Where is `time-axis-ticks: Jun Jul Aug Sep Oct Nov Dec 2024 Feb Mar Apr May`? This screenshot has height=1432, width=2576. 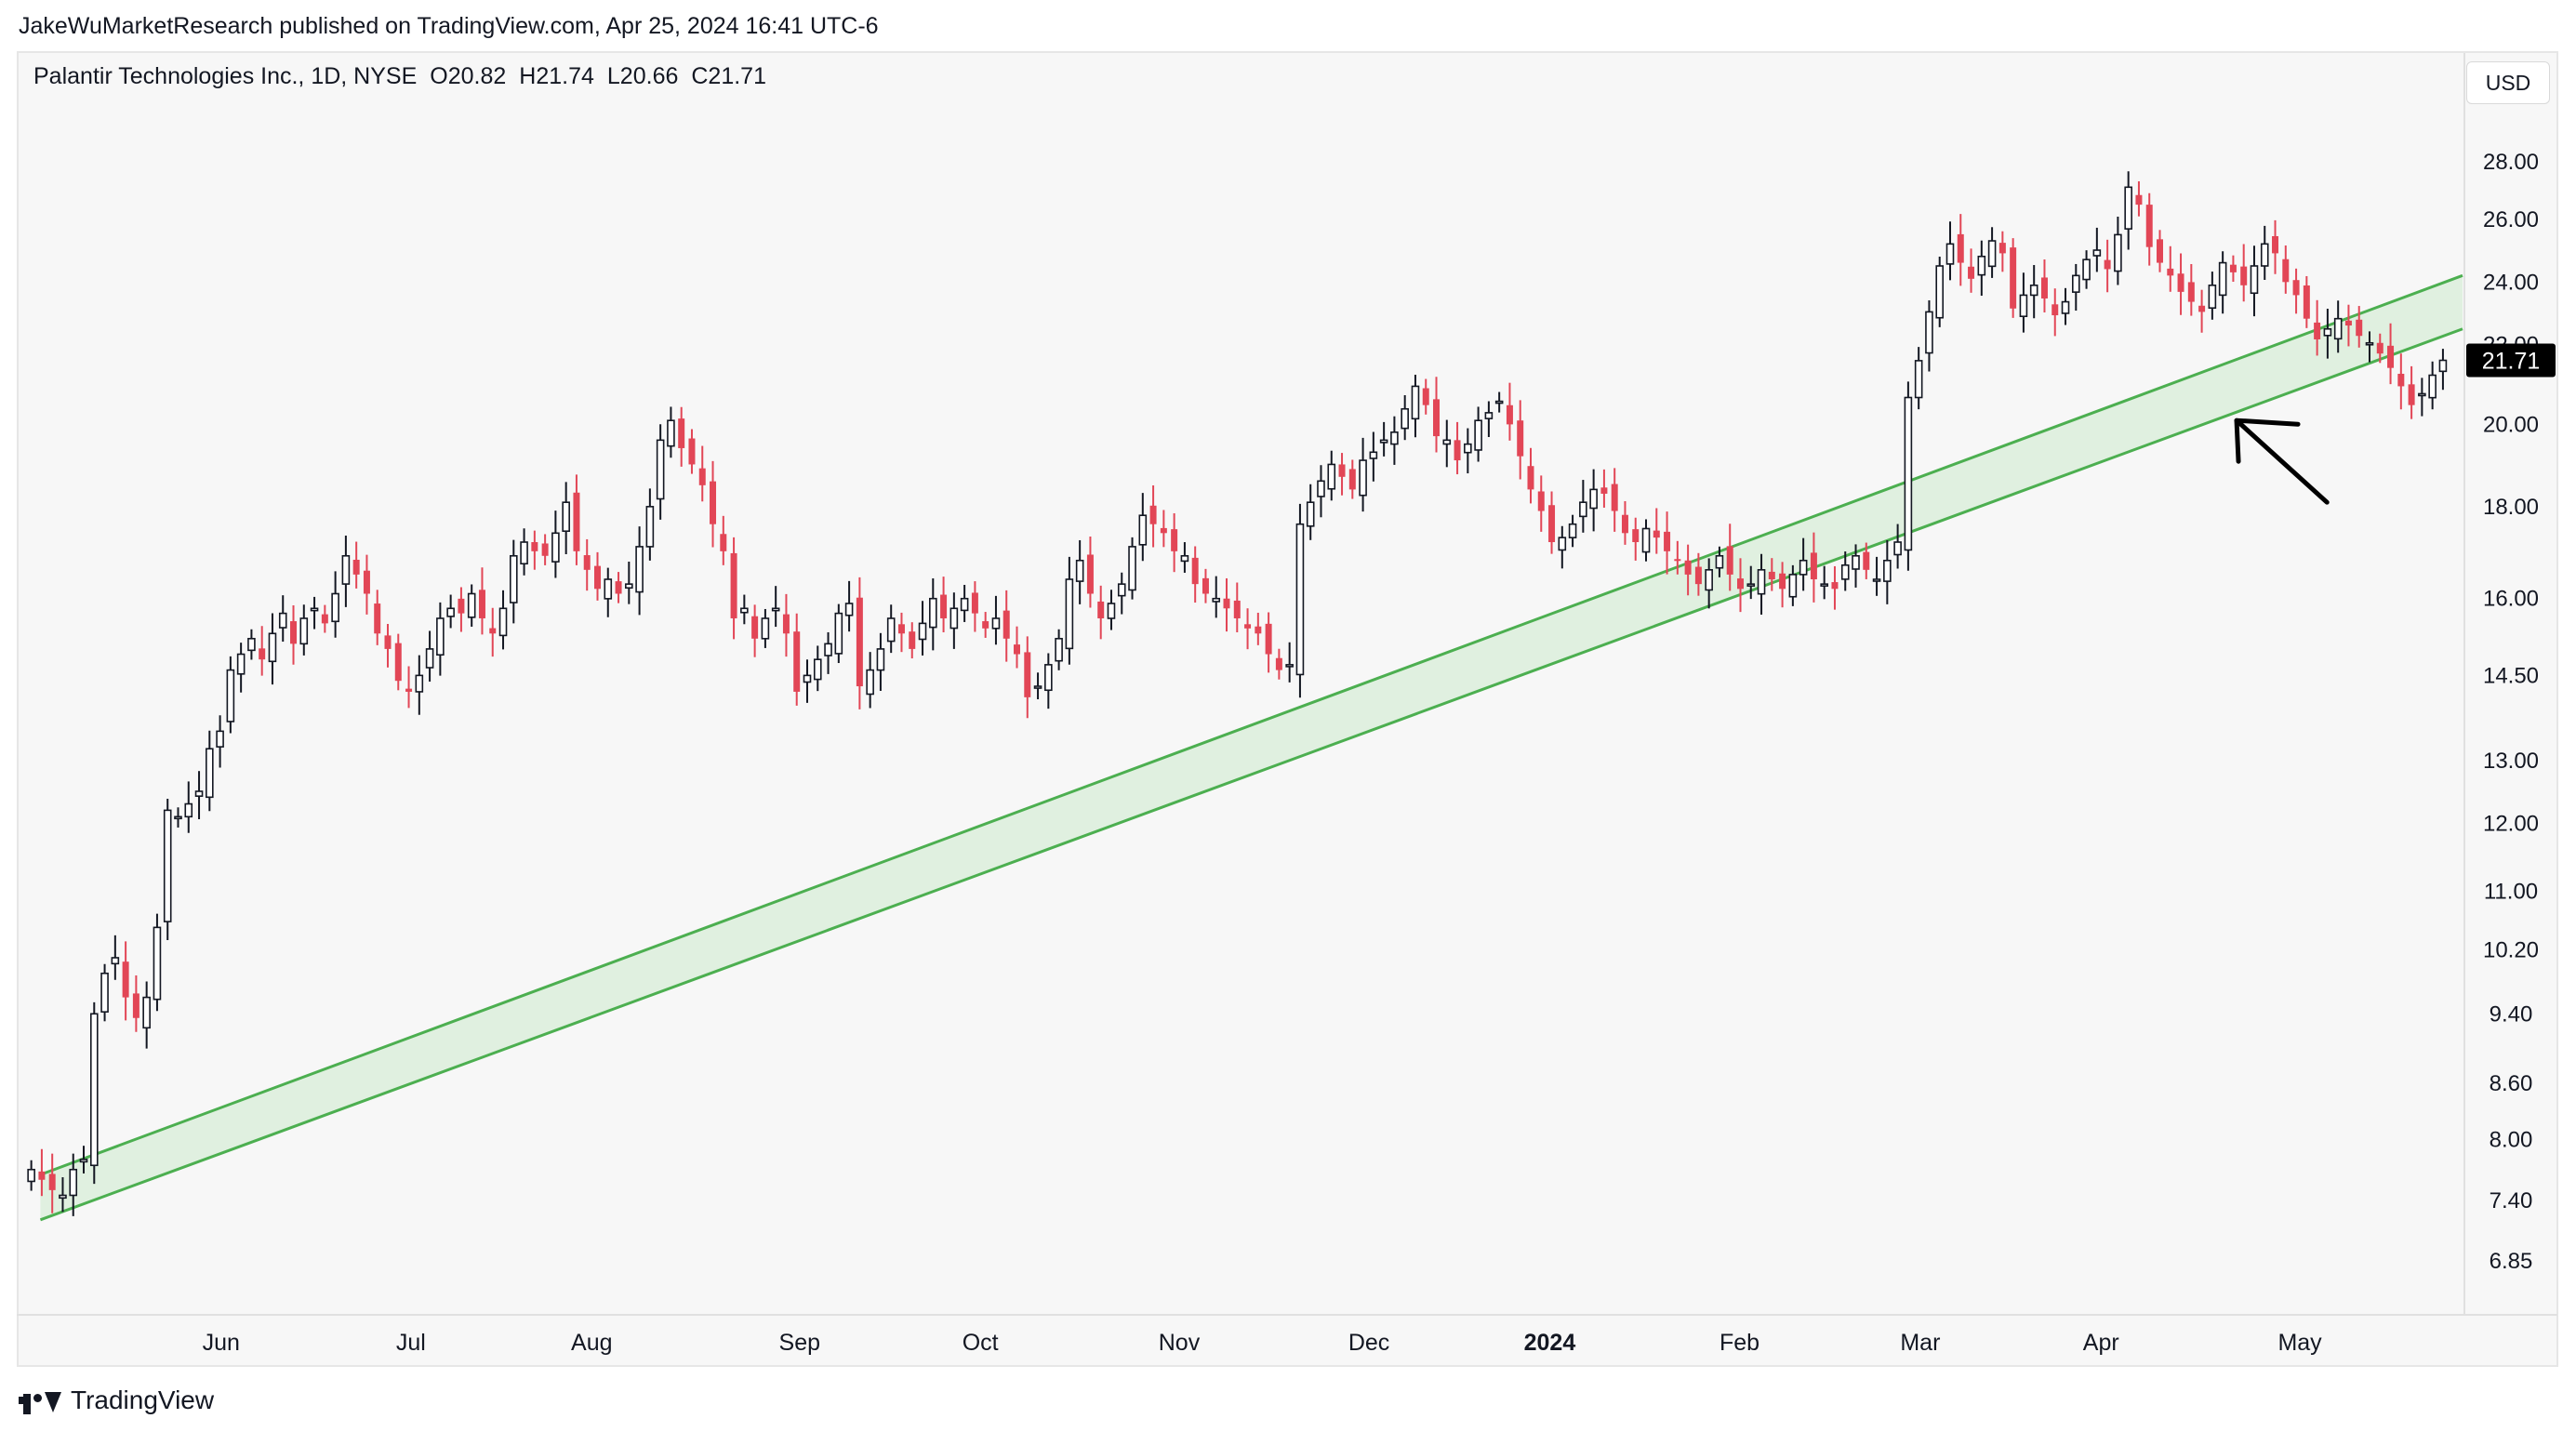
time-axis-ticks: Jun Jul Aug Sep Oct Nov Dec 2024 Feb Mar Apr May is located at coordinates (1263, 1343).